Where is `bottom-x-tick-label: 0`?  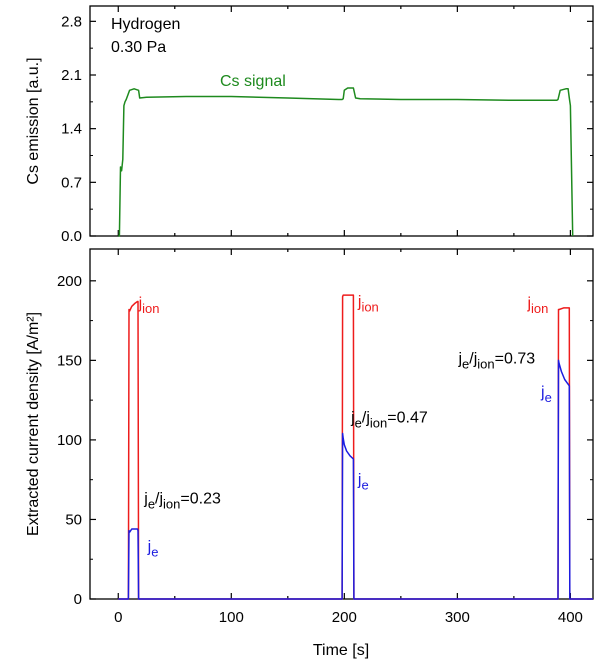 bottom-x-tick-label: 0 is located at coordinates (118, 617).